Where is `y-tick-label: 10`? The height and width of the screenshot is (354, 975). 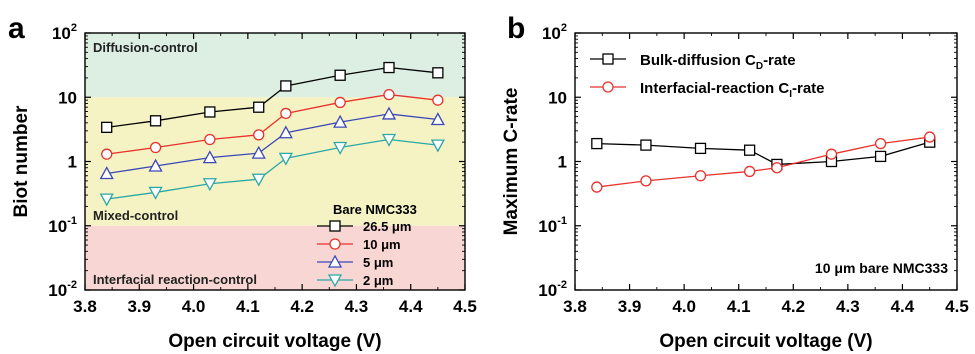 y-tick-label: 10 is located at coordinates (557, 97).